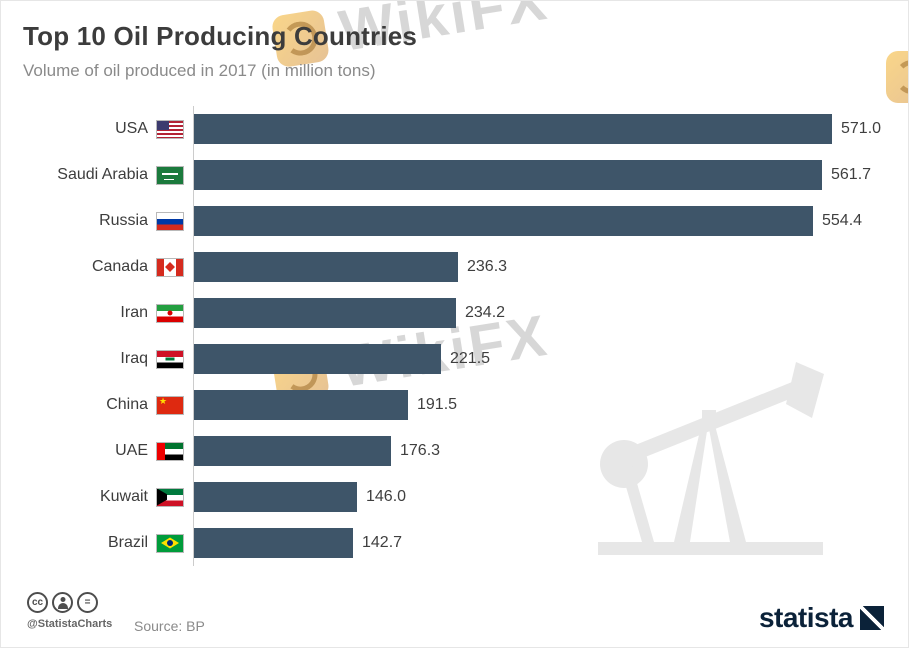  What do you see at coordinates (550, 313) in the screenshot?
I see `bar-cell: 234.2` at bounding box center [550, 313].